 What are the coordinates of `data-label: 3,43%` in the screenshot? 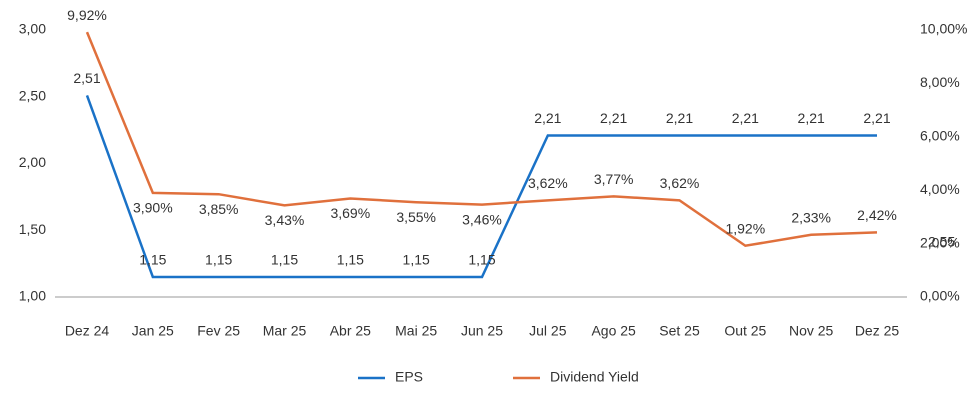 It's located at (285, 220).